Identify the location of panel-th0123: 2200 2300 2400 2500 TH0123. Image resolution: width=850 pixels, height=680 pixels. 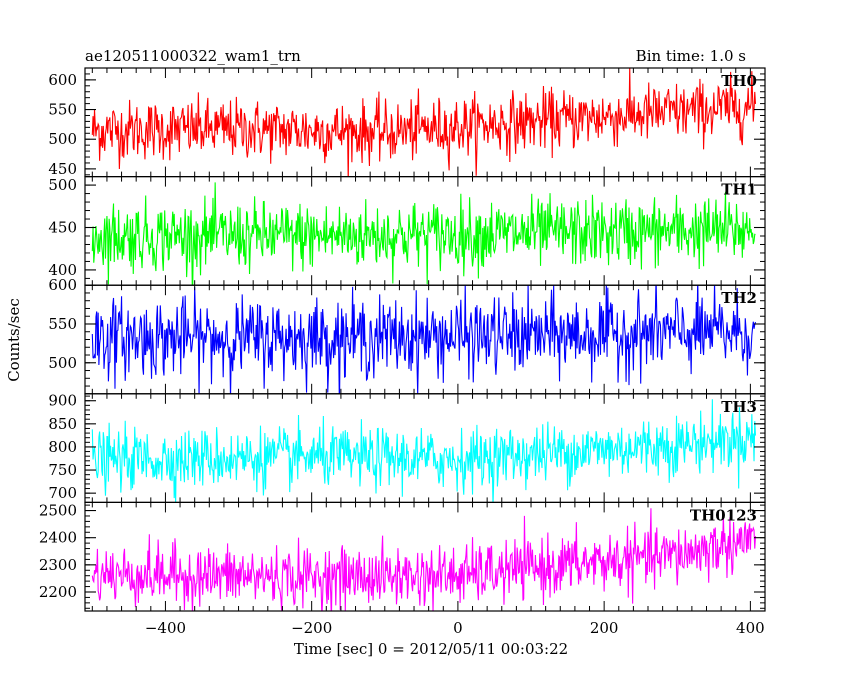
(402, 556).